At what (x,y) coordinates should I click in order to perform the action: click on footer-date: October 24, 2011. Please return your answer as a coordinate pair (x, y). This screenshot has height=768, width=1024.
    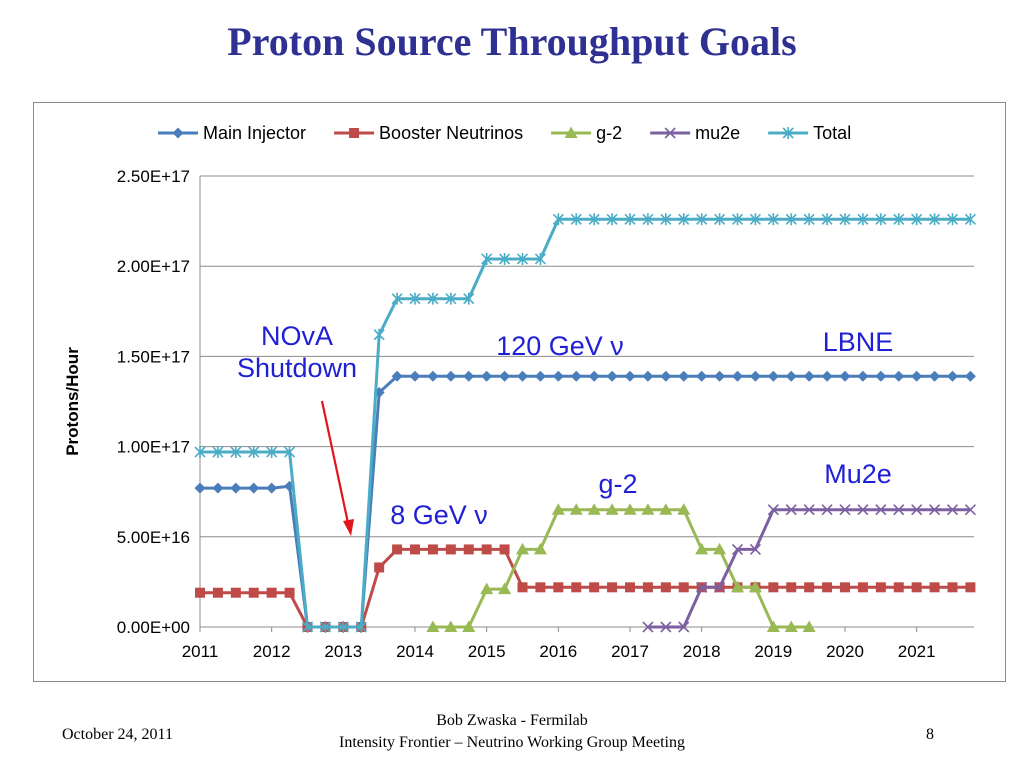
    Looking at the image, I should click on (117, 734).